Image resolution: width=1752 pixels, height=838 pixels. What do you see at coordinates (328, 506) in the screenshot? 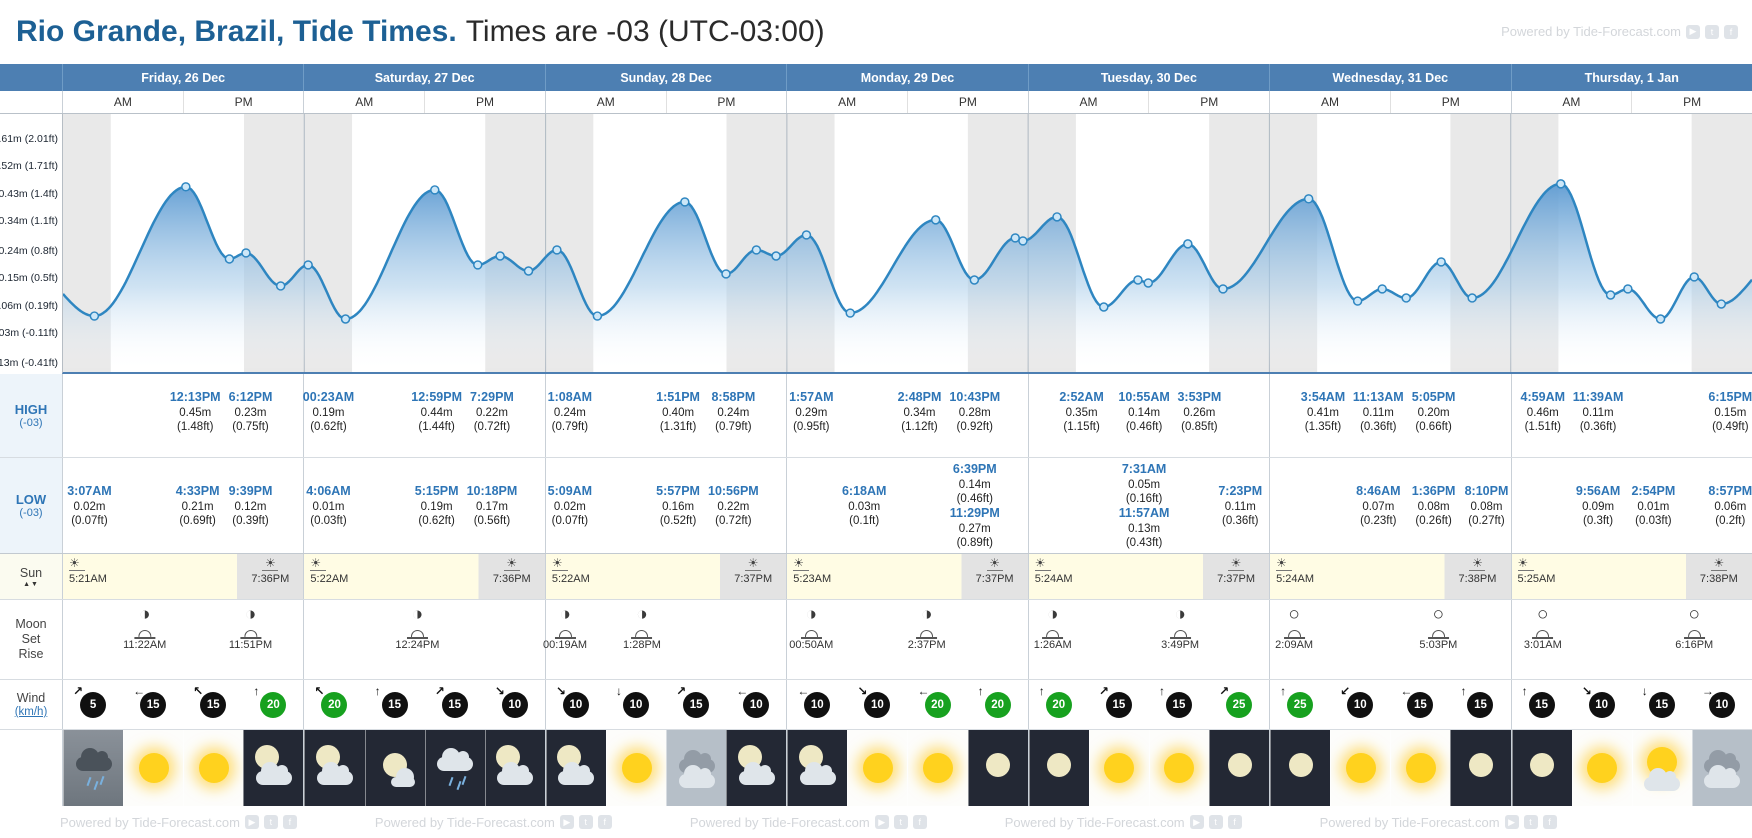
I see `low-tide-entry: 4:06AM 0.01m (0.03ft)` at bounding box center [328, 506].